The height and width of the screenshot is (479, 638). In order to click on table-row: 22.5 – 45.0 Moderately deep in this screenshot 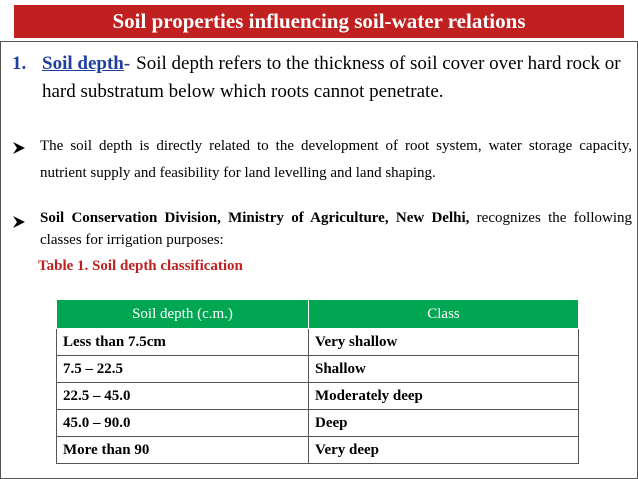, I will do `click(317, 396)`.